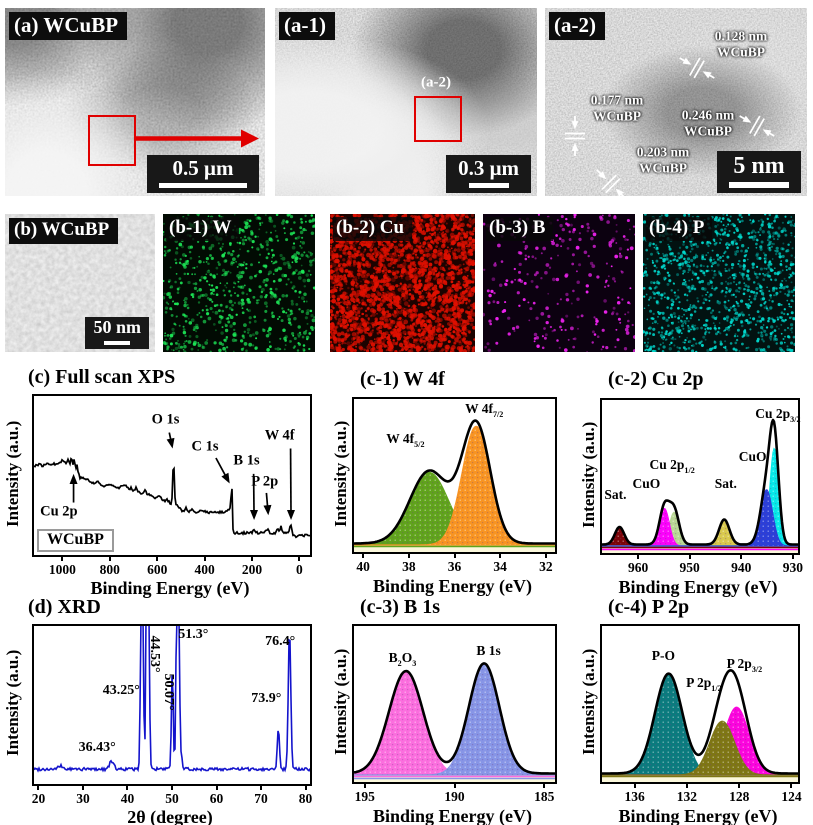 This screenshot has width=813, height=825. Describe the element at coordinates (373, 229) in the screenshot. I see `map-label: (b-2) Cu` at that location.